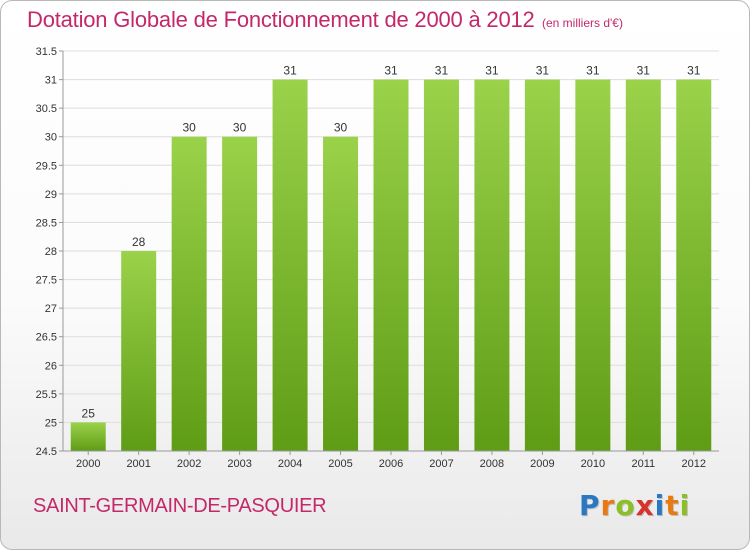 Image resolution: width=750 pixels, height=550 pixels. Describe the element at coordinates (189, 293) in the screenshot. I see `bar-2002` at that location.